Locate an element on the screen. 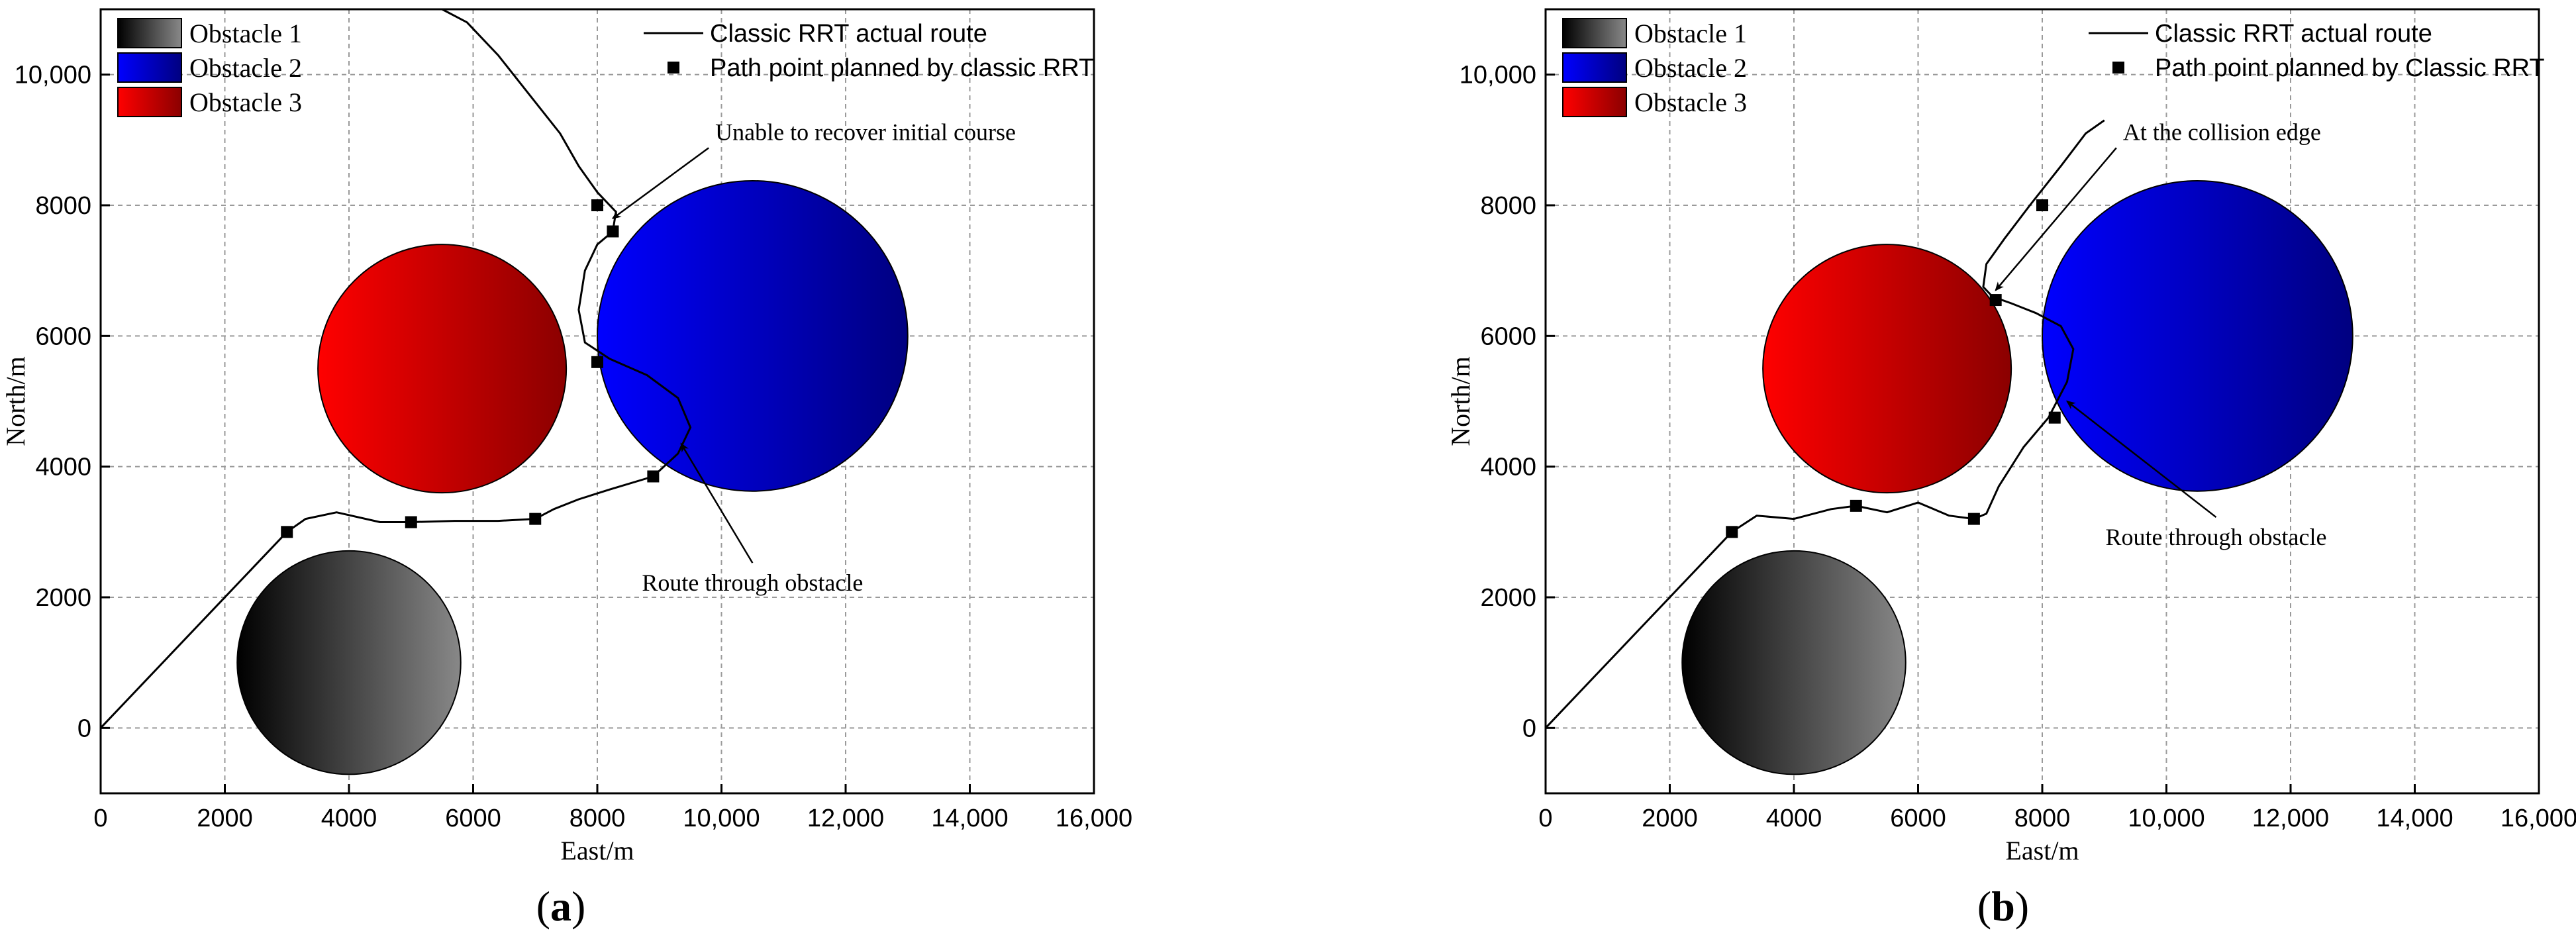 This screenshot has width=2576, height=937. panel-label: (a) is located at coordinates (561, 906).